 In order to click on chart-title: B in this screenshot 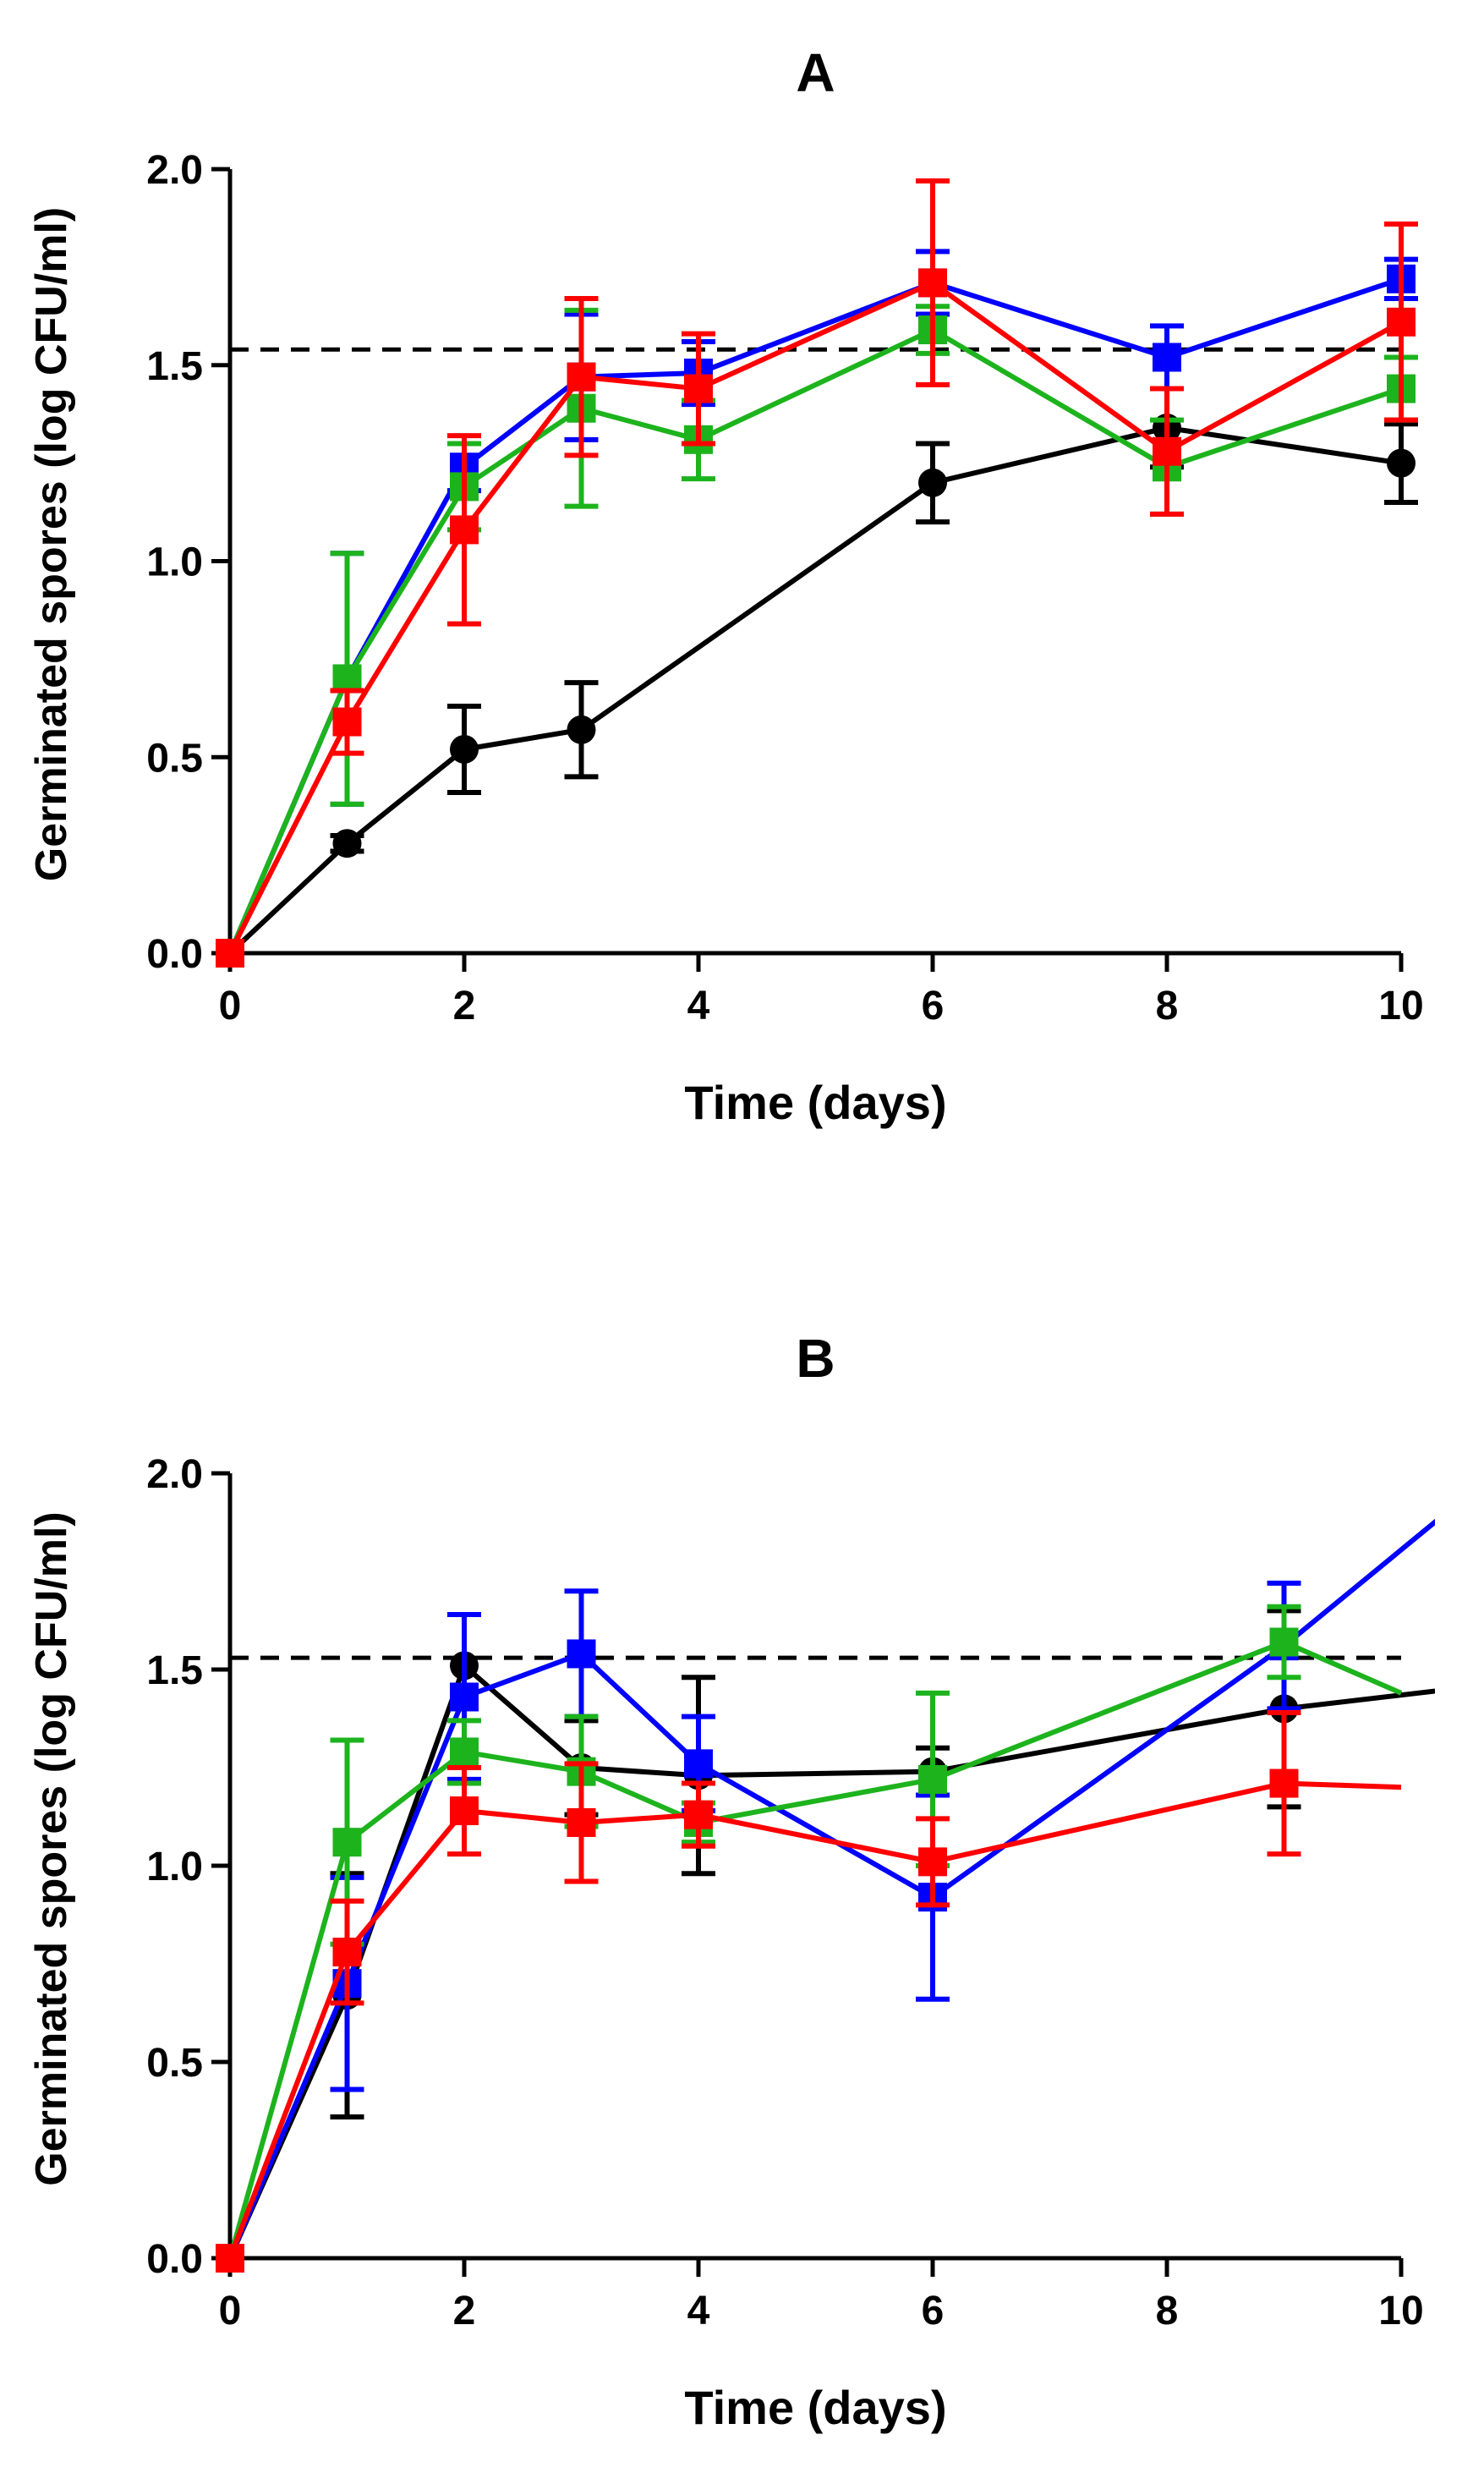, I will do `click(815, 1358)`.